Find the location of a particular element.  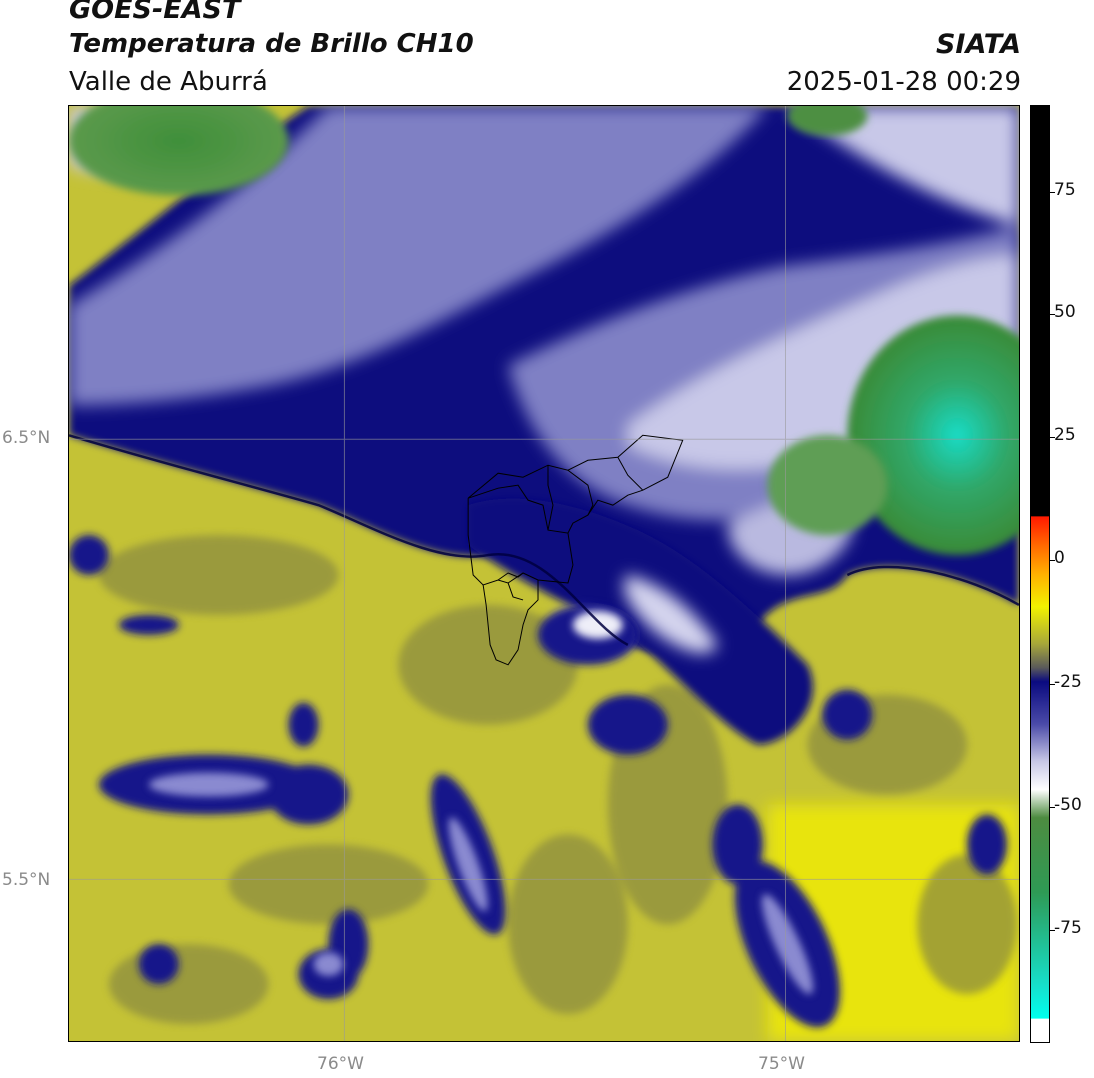

region-subtitle: Valle de Aburrá is located at coordinates (168, 82).